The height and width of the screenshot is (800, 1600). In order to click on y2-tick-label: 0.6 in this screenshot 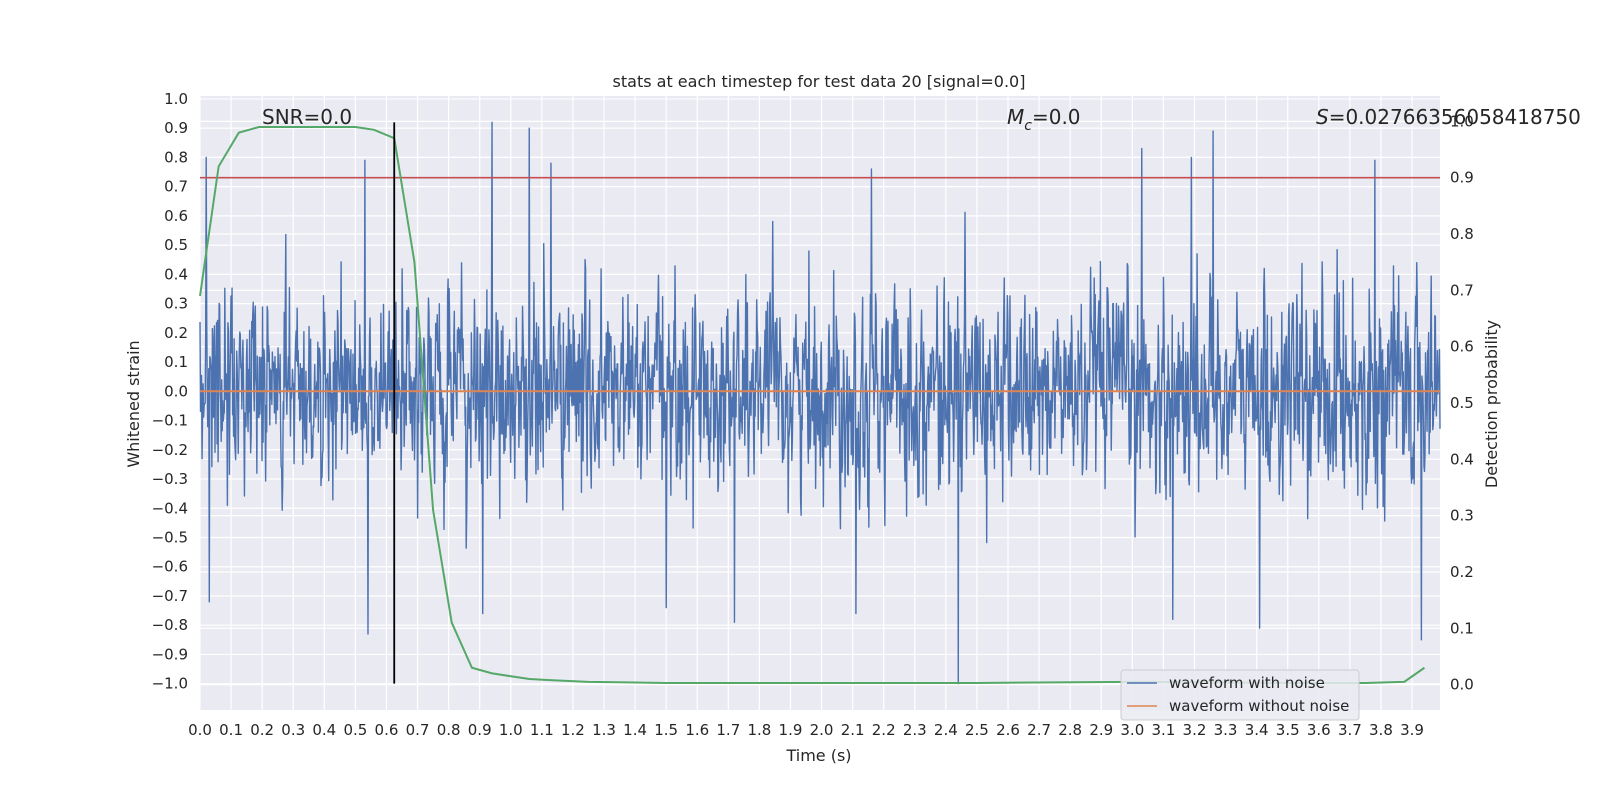, I will do `click(1462, 347)`.